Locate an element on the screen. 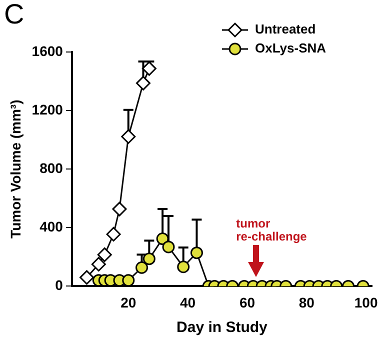  y-tick-label: 1200 is located at coordinates (48, 109).